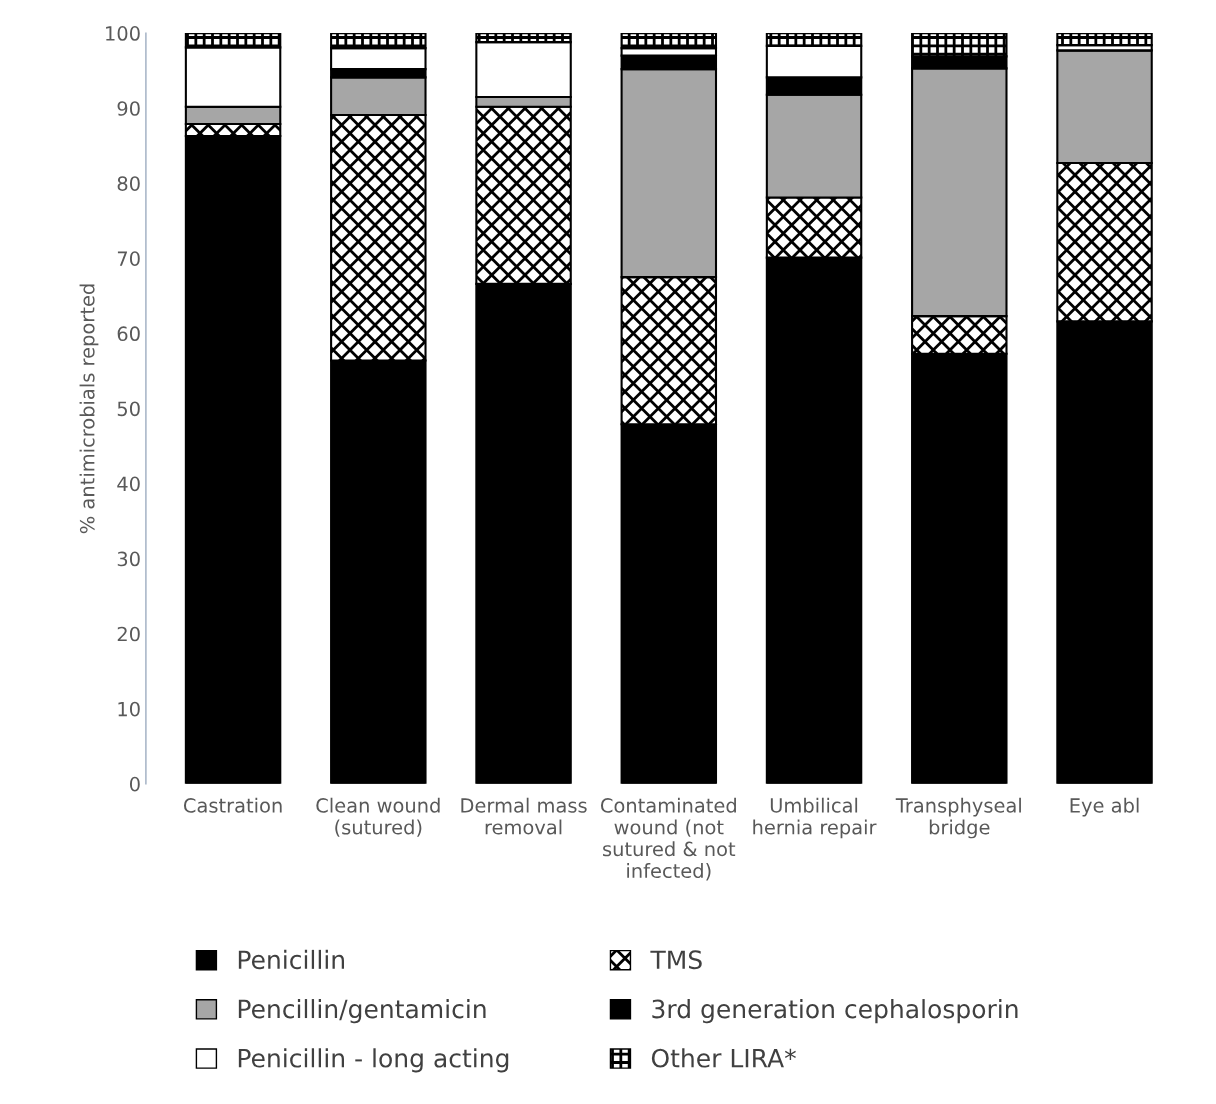 This screenshot has height=1104, width=1216. Describe the element at coordinates (128, 334) in the screenshot. I see `y-tick-label: 60` at that location.